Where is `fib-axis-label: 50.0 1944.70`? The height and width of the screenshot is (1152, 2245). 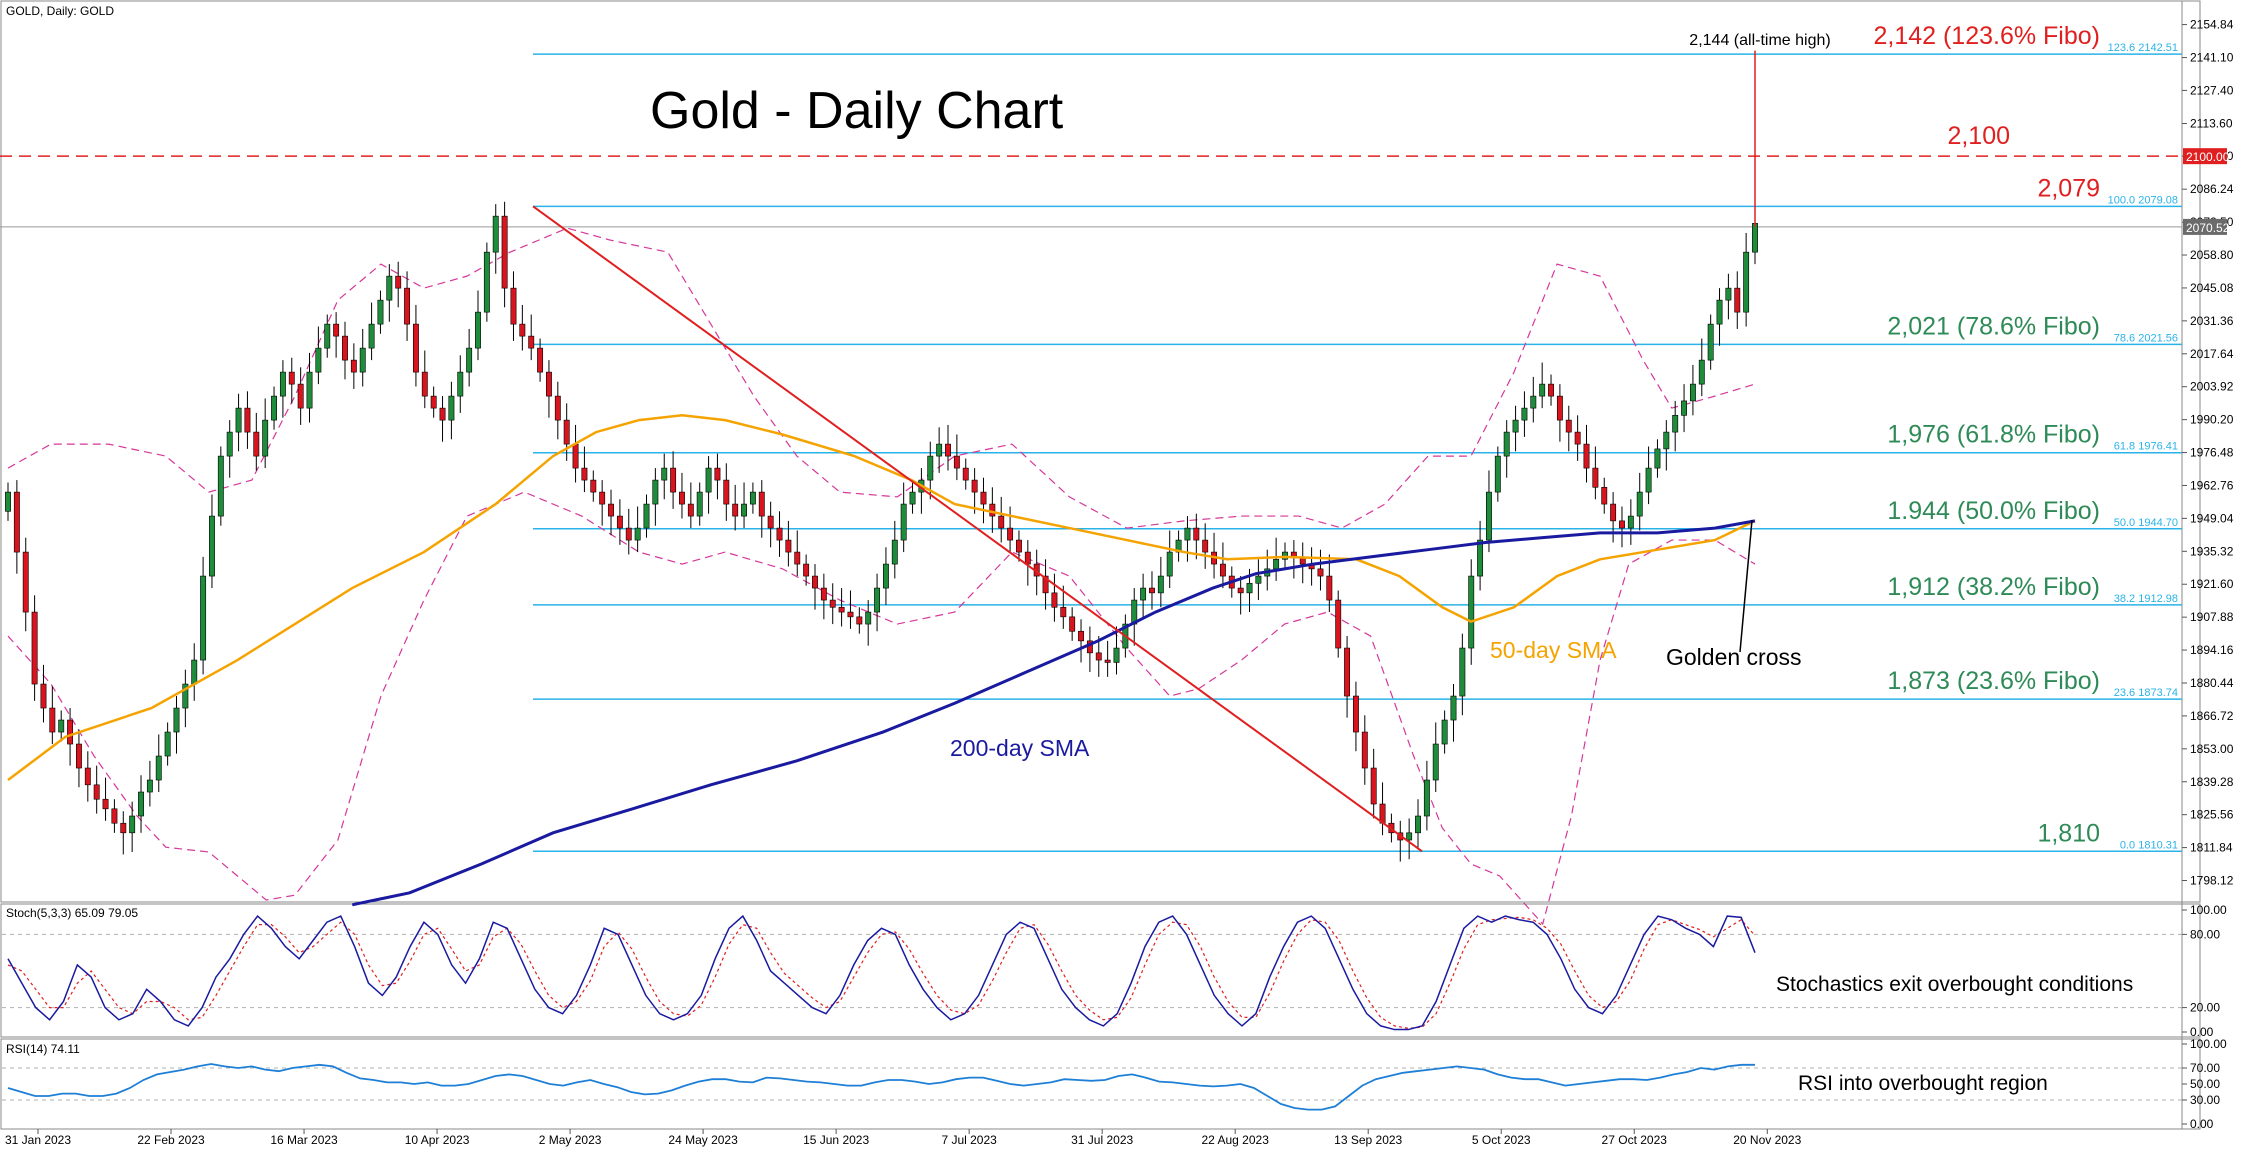
fib-axis-label: 50.0 1944.70 is located at coordinates (2146, 523).